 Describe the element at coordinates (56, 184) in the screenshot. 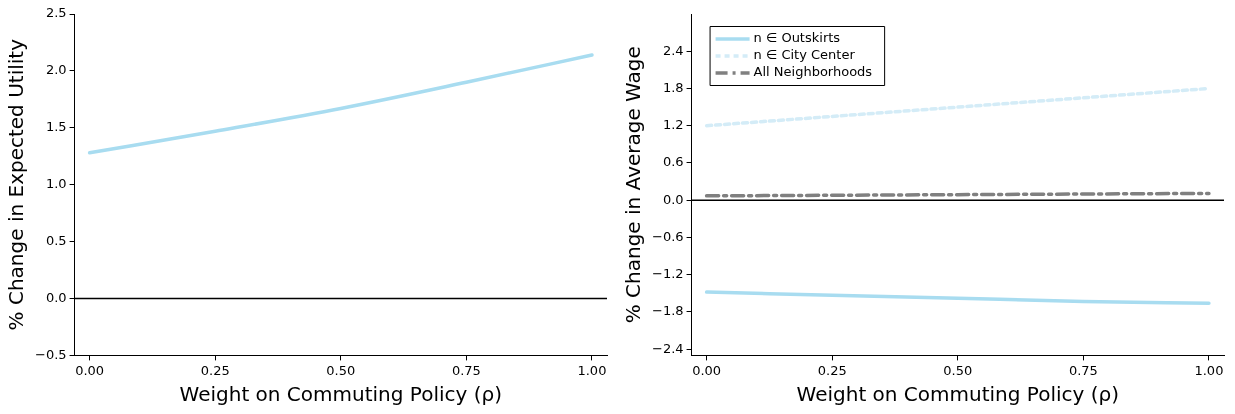

I see `y-tick-label: 1.0` at that location.